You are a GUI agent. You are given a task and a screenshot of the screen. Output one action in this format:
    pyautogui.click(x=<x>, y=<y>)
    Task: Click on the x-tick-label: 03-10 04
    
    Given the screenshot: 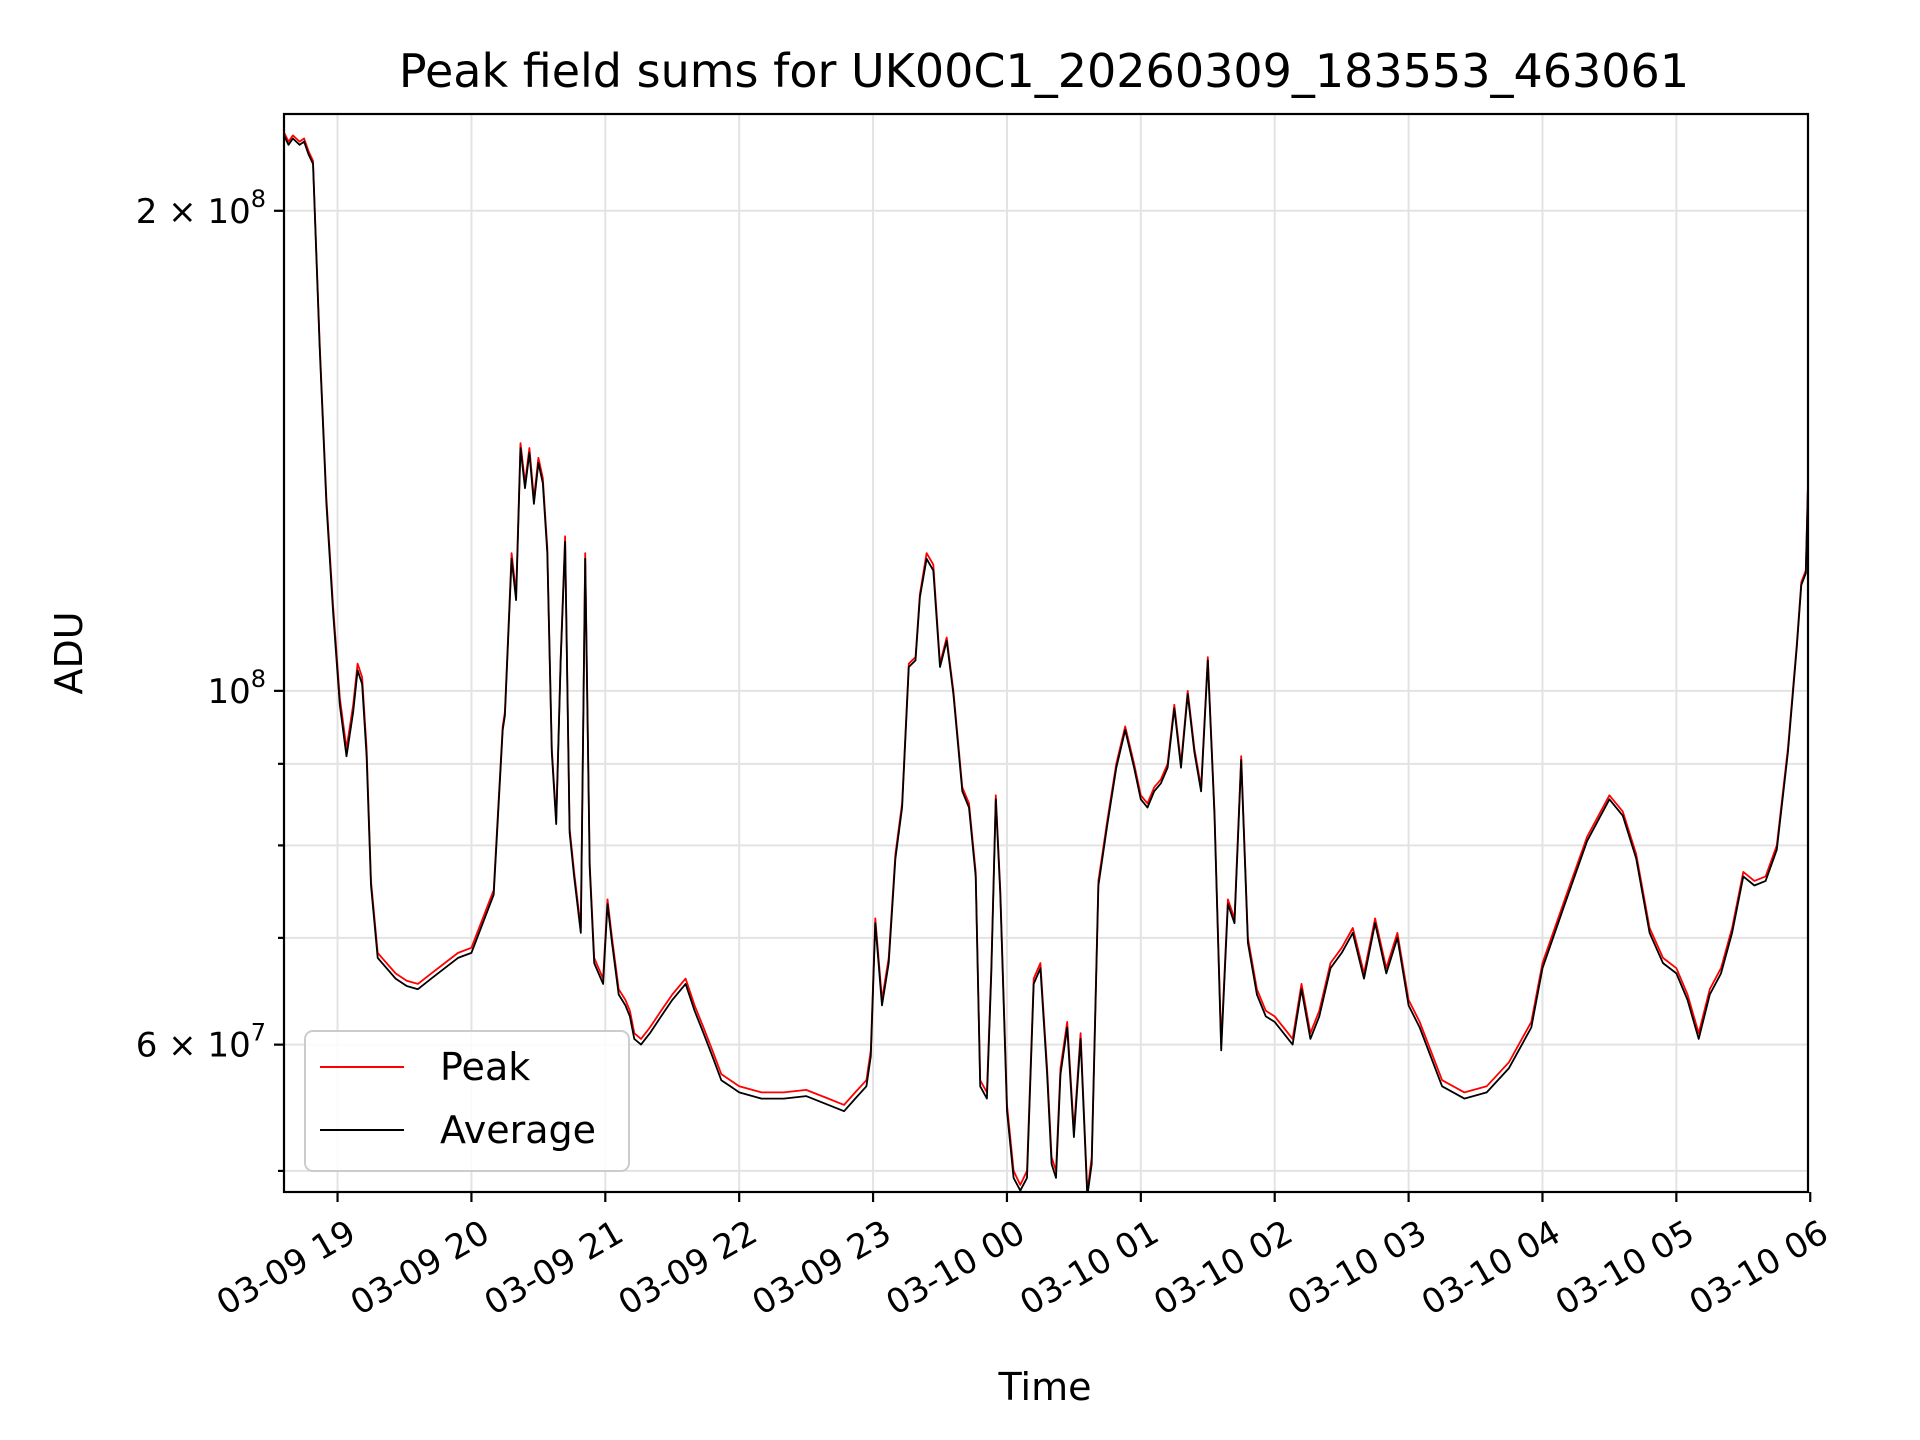 What is the action you would take?
    pyautogui.click(x=1491, y=1268)
    